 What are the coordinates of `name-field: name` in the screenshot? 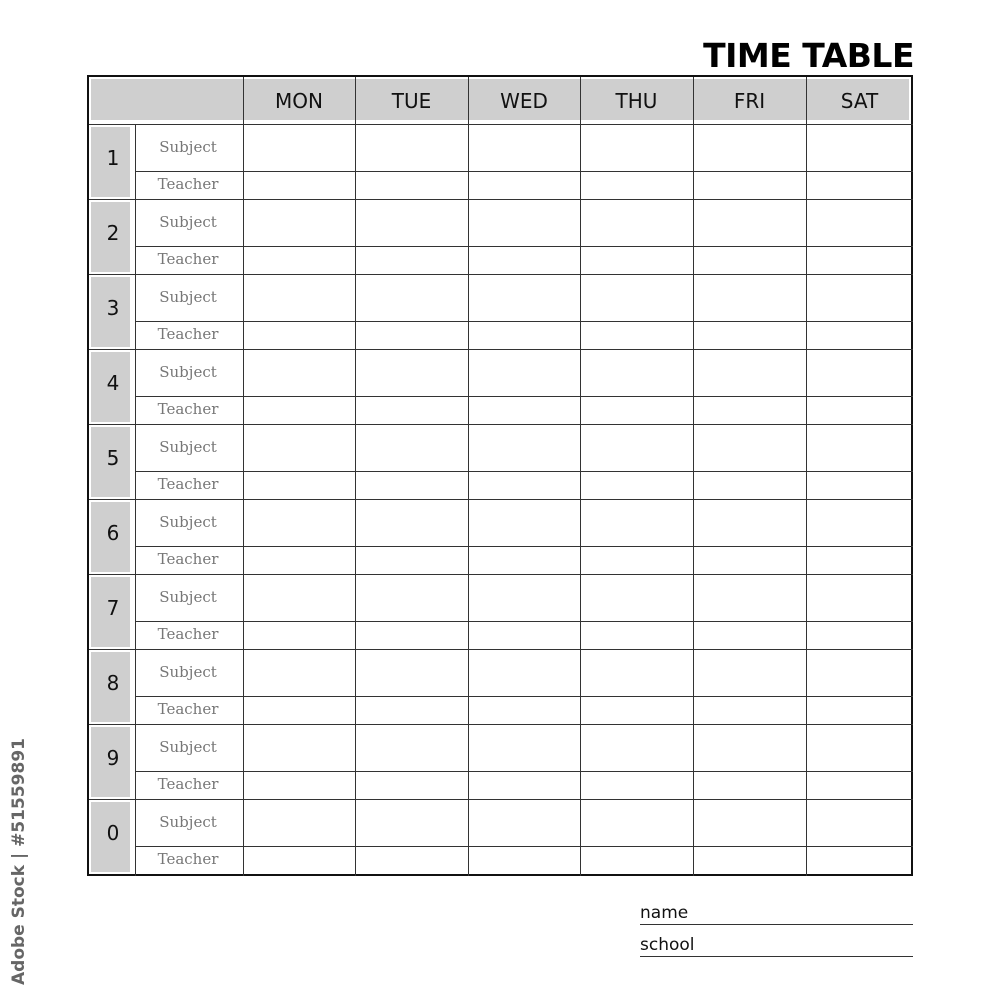 It's located at (776, 913).